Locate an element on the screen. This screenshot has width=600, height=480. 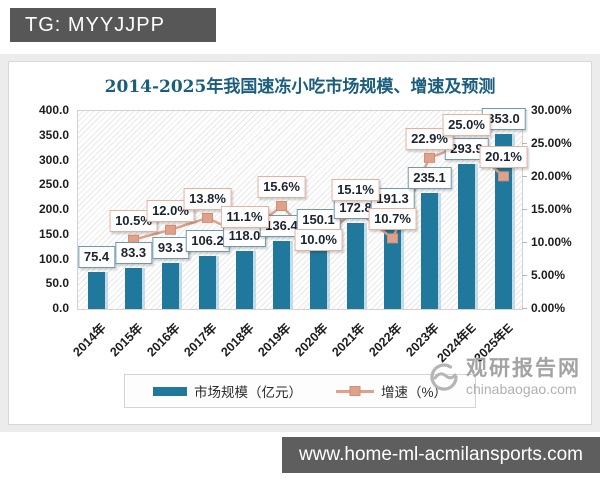
watermark-text: 观研报告网 chinabaogao.com is located at coordinates (523, 377).